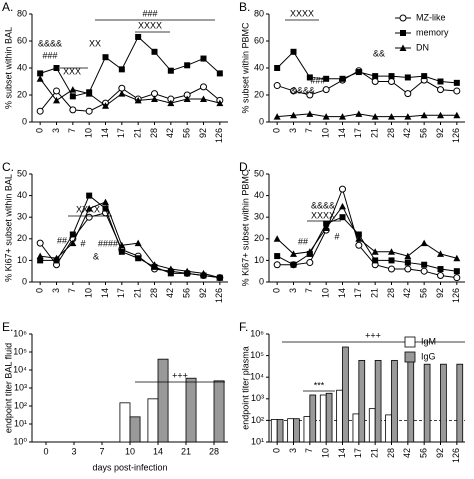 This screenshot has height=479, width=474. Describe the element at coordinates (257, 441) in the screenshot. I see `y-tick-label: 10¹` at that location.